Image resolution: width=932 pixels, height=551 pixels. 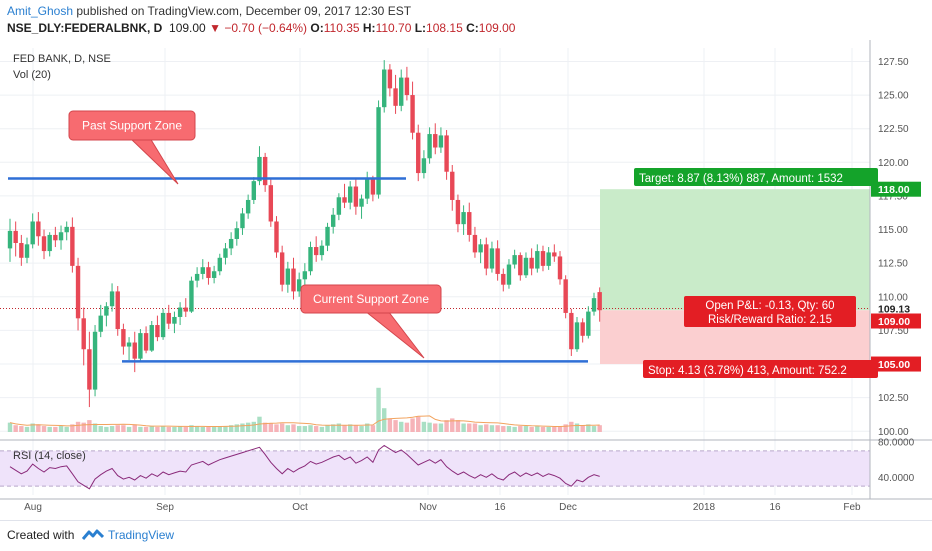 I want to click on current-support-callout: Current Support Zone, so click(x=371, y=321).